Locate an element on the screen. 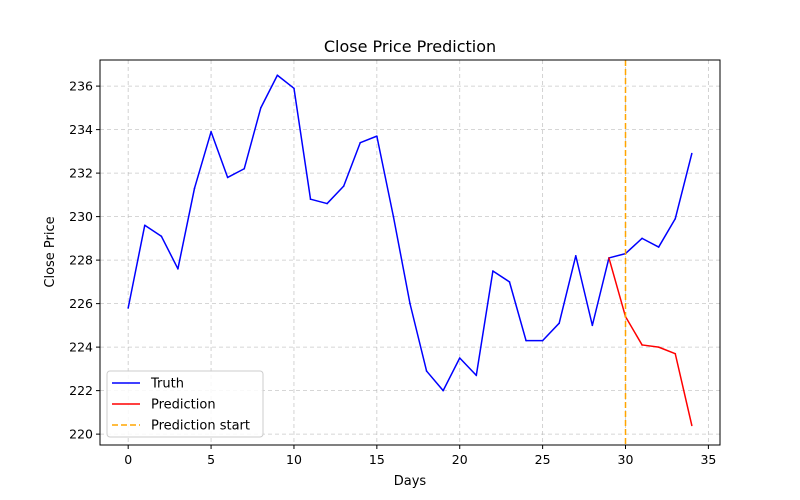 The width and height of the screenshot is (800, 500). y-axis: 220 222 224 226 228 230 232 234 236 is located at coordinates (84, 260).